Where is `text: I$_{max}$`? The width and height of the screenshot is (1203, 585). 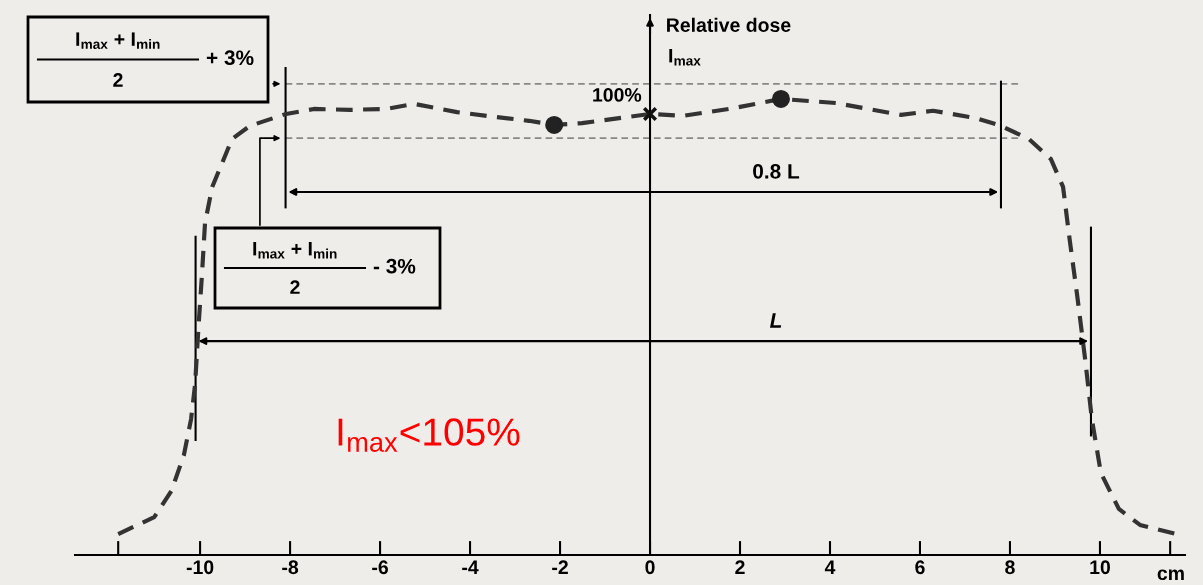
text: I$_{max}$ is located at coordinates (685, 57).